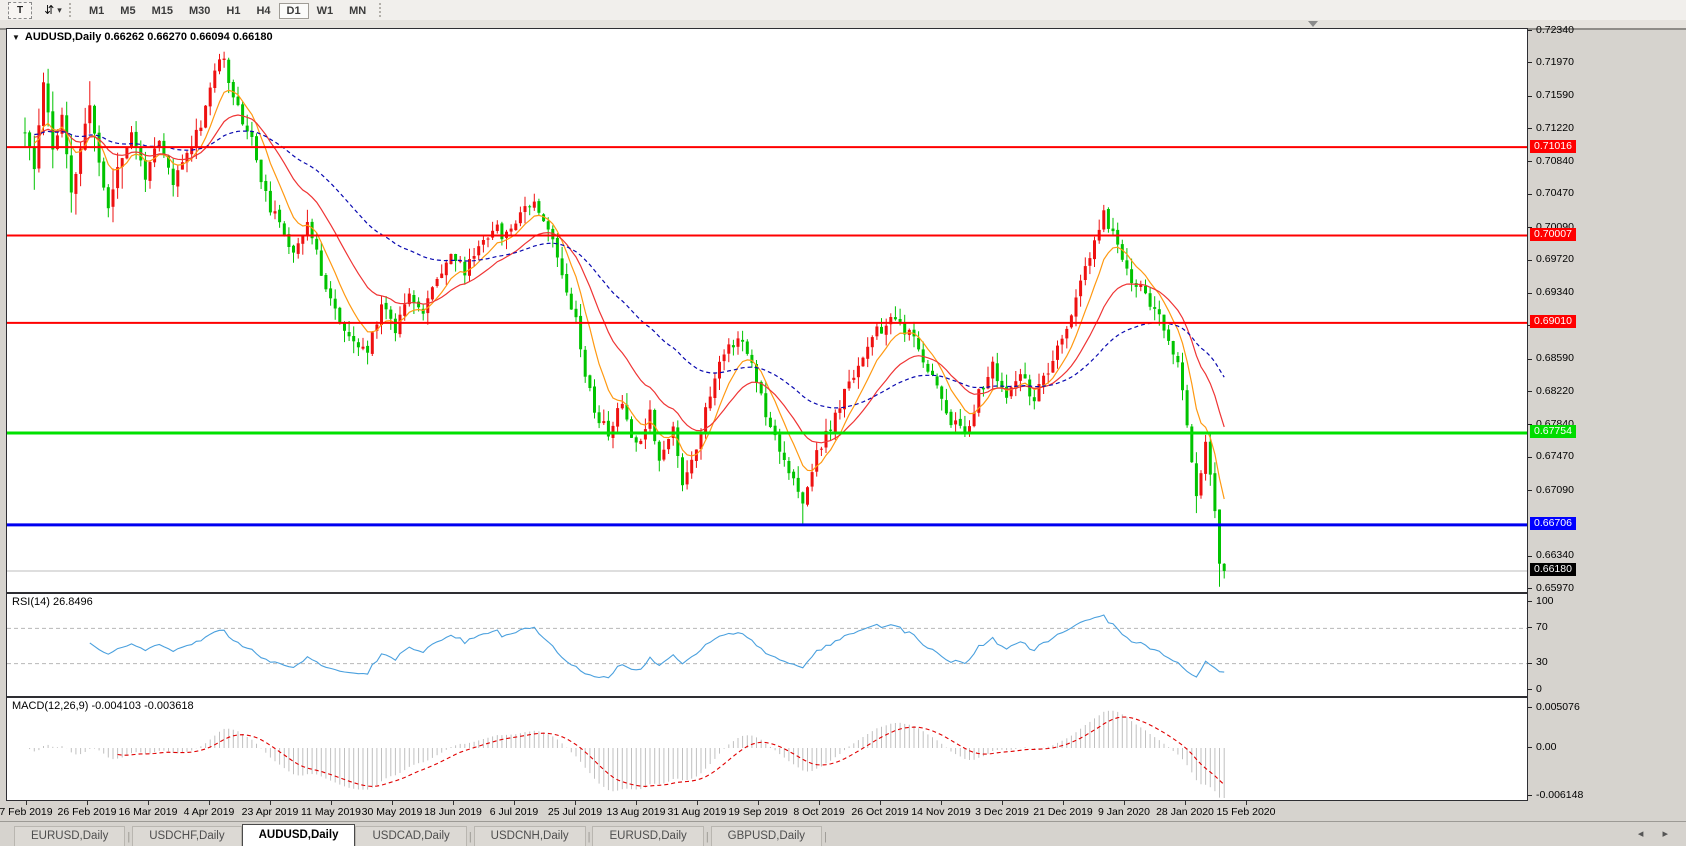 The height and width of the screenshot is (846, 1686). I want to click on chart-tab-gbpusd-daily: GBPUSD,Daily, so click(766, 836).